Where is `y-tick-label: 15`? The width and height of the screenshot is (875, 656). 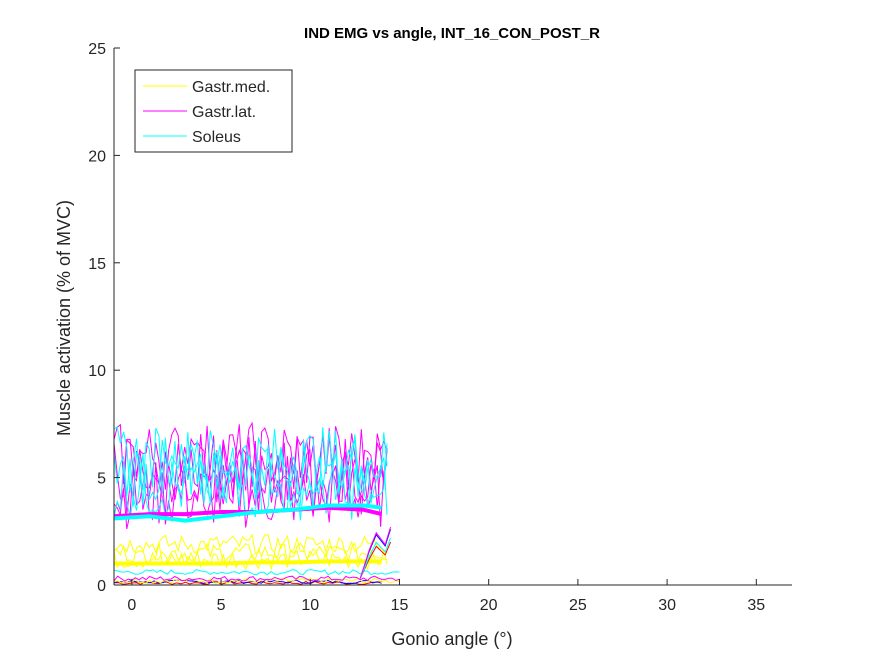 y-tick-label: 15 is located at coordinates (97, 264).